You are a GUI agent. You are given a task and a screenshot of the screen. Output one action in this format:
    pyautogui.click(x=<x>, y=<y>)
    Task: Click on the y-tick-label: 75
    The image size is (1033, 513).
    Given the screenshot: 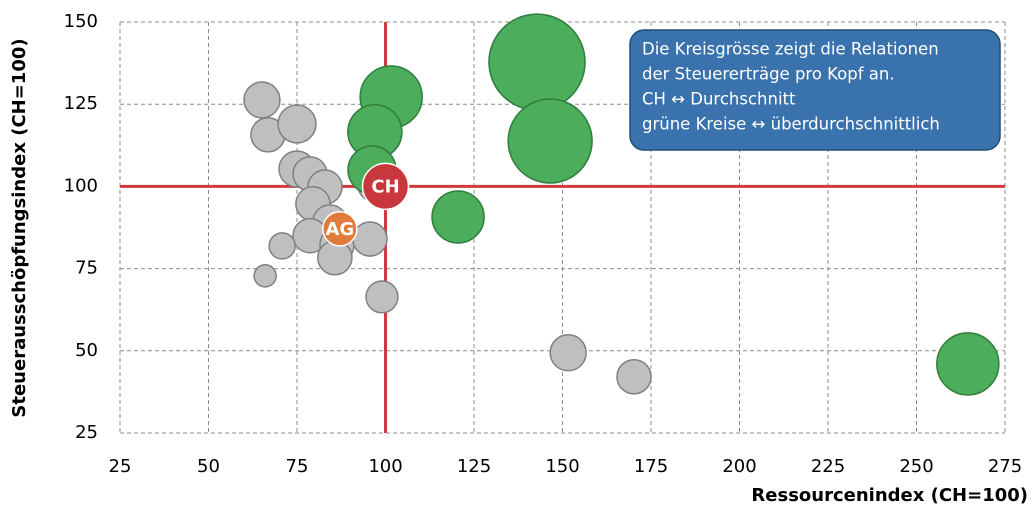 What is the action you would take?
    pyautogui.click(x=86, y=268)
    